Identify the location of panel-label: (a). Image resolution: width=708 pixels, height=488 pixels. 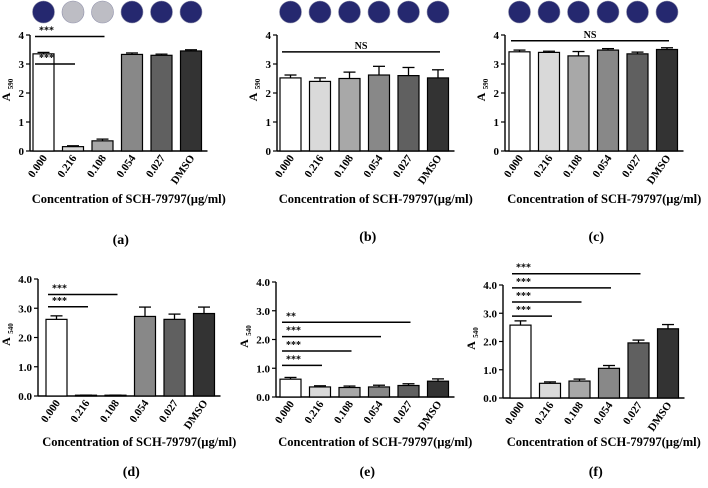
(121, 240).